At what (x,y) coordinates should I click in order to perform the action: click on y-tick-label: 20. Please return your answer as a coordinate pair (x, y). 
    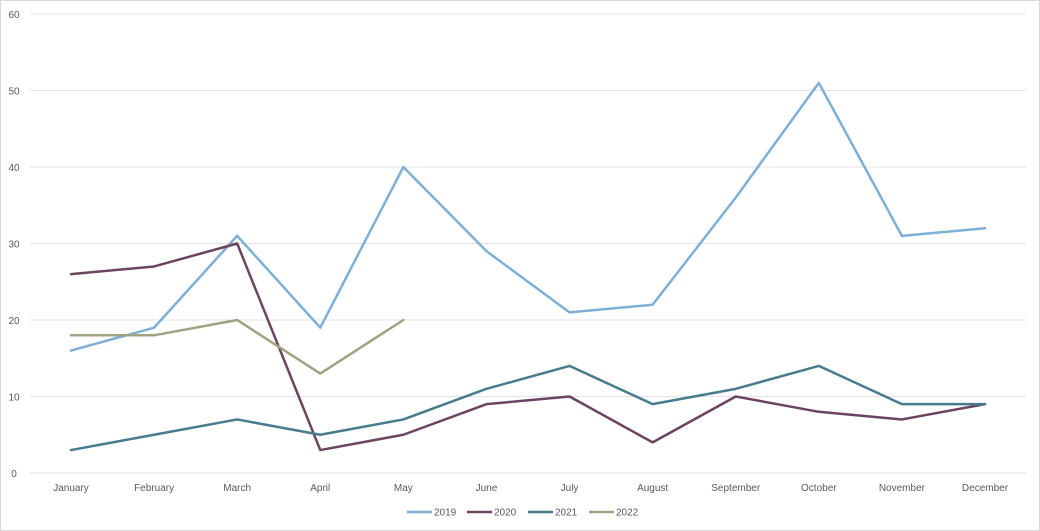
    Looking at the image, I should click on (14, 321).